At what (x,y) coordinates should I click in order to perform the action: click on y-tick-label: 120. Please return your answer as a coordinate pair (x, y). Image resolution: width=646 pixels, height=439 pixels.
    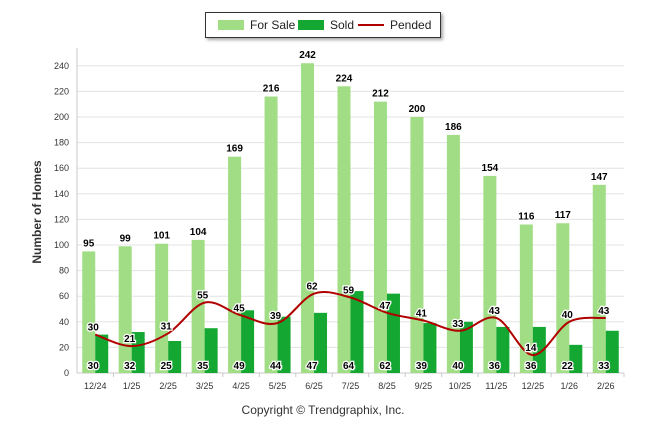
    Looking at the image, I should click on (61, 219).